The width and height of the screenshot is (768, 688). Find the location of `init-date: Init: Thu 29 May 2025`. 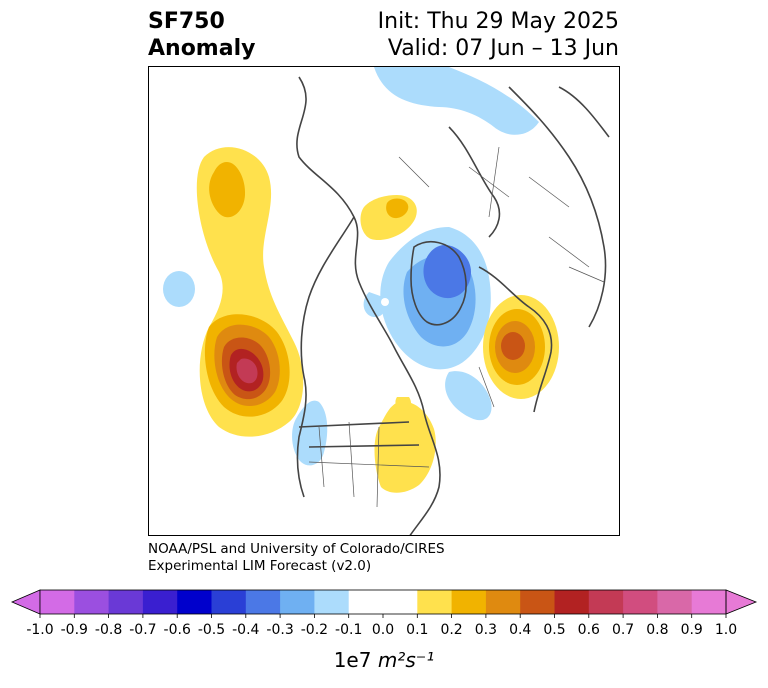

init-date: Init: Thu 29 May 2025 is located at coordinates (498, 21).